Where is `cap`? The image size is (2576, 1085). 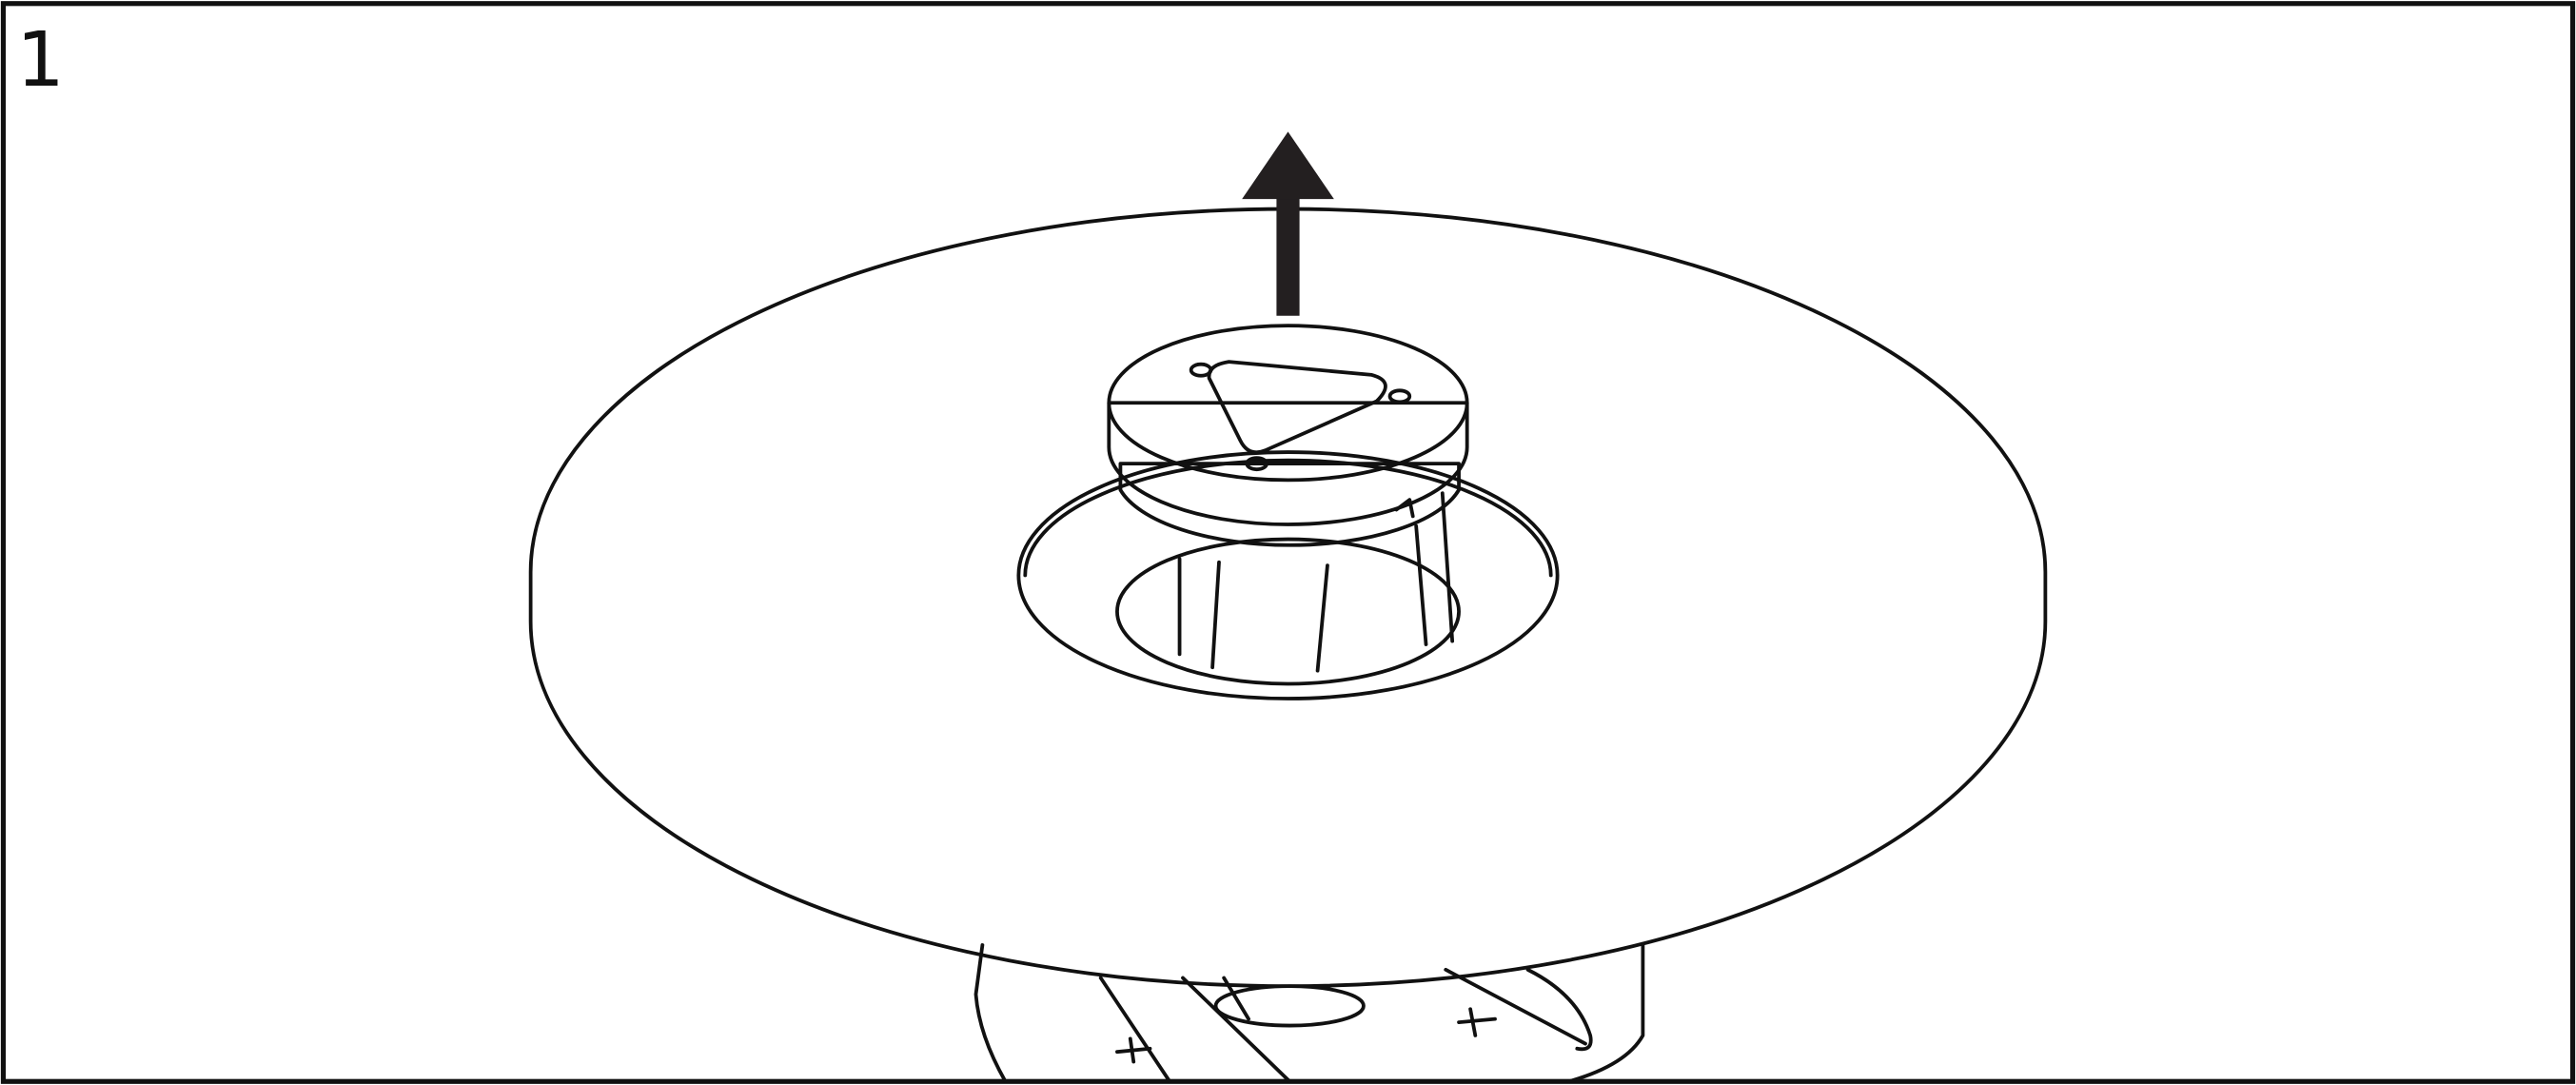 cap is located at coordinates (1288, 435).